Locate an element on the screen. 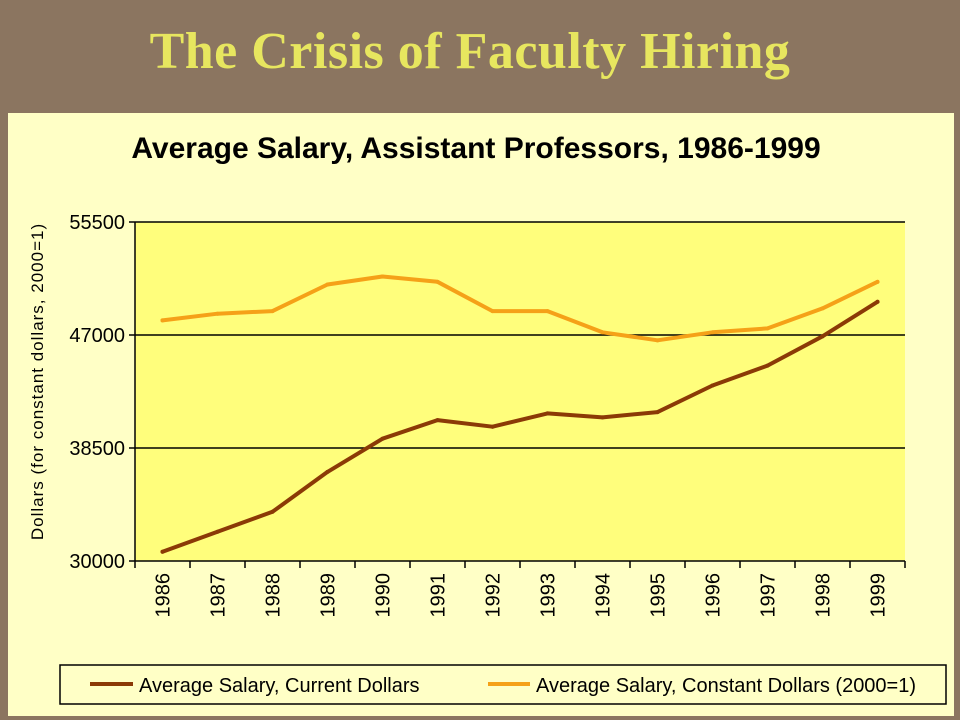 The height and width of the screenshot is (720, 960). legend-box is located at coordinates (503, 684).